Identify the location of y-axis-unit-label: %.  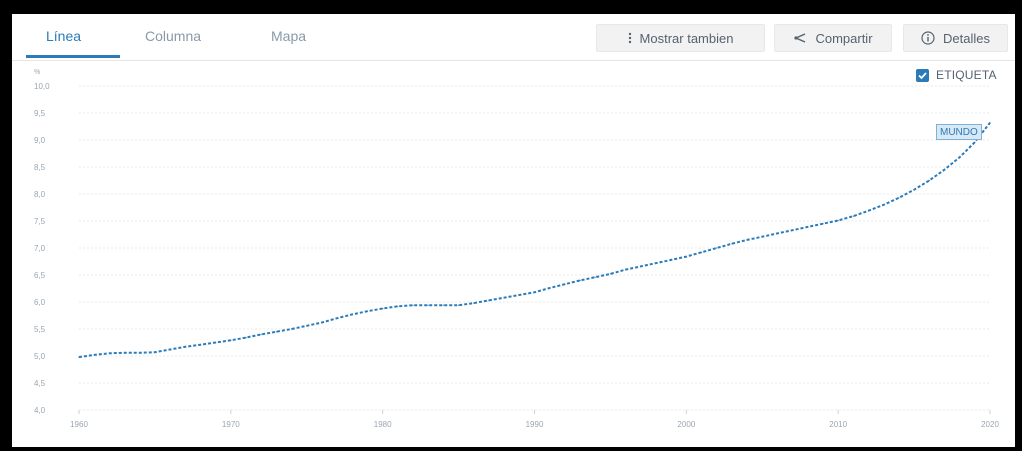
(37, 72).